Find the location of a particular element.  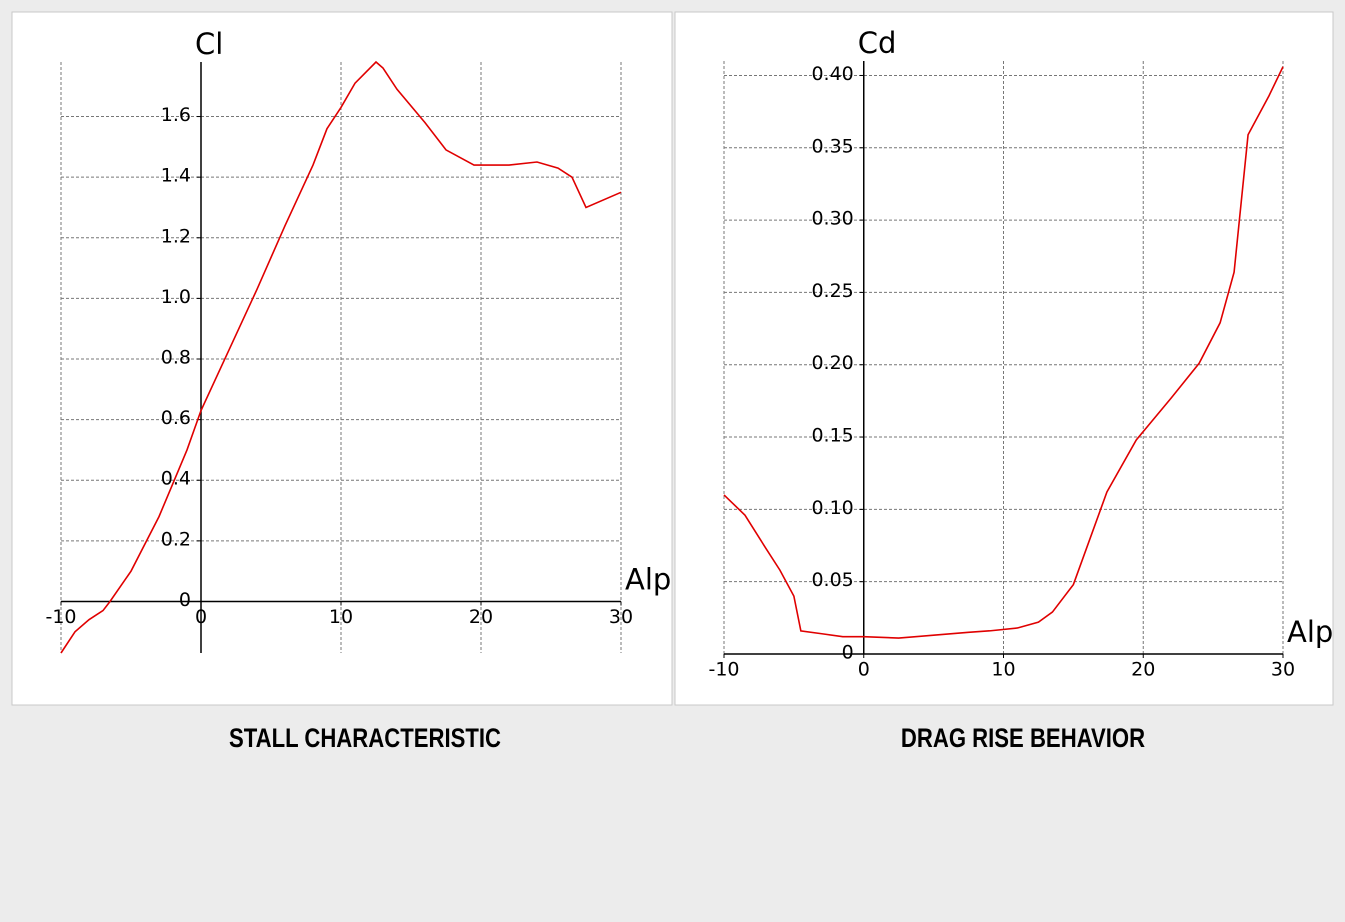

chart-title: STALL CHARACTERISTIC is located at coordinates (365, 739).